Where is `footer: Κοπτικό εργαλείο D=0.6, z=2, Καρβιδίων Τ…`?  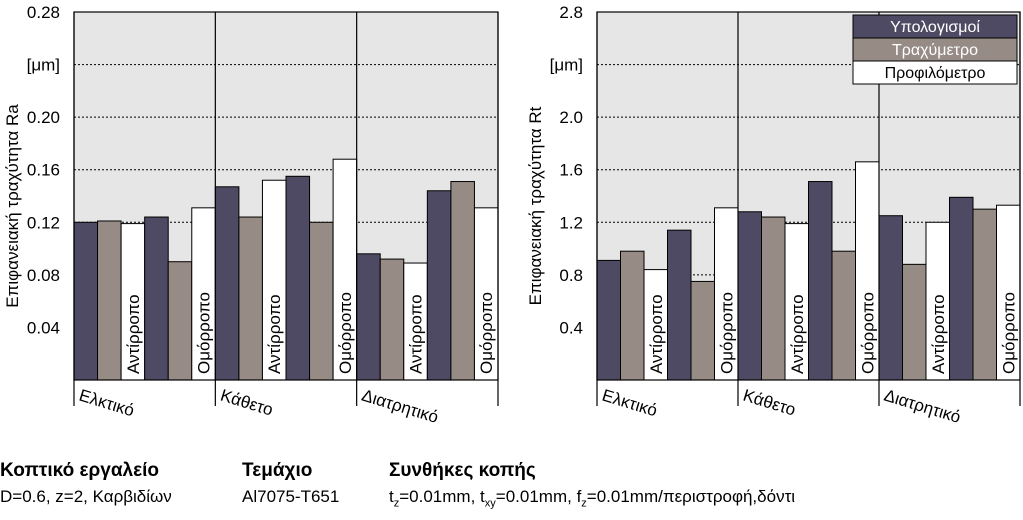
footer: Κοπτικό εργαλείο D=0.6, z=2, Καρβιδίων Τ… is located at coordinates (511, 489).